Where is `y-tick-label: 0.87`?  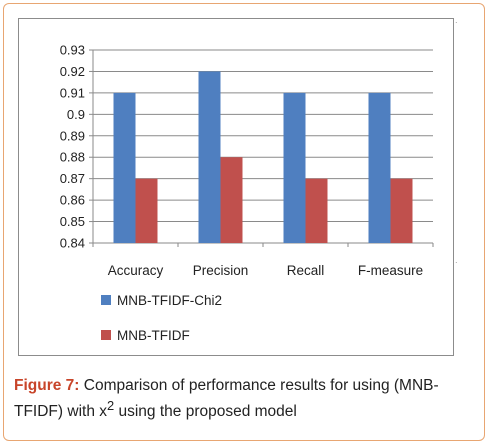
y-tick-label: 0.87 is located at coordinates (72, 178).